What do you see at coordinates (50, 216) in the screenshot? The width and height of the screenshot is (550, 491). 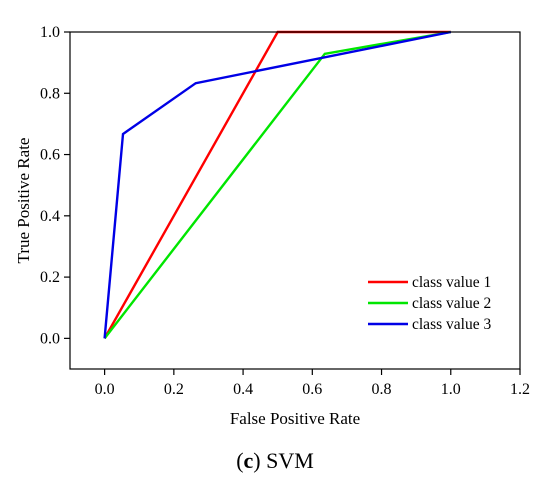 I see `y-tick-label: 0.4` at bounding box center [50, 216].